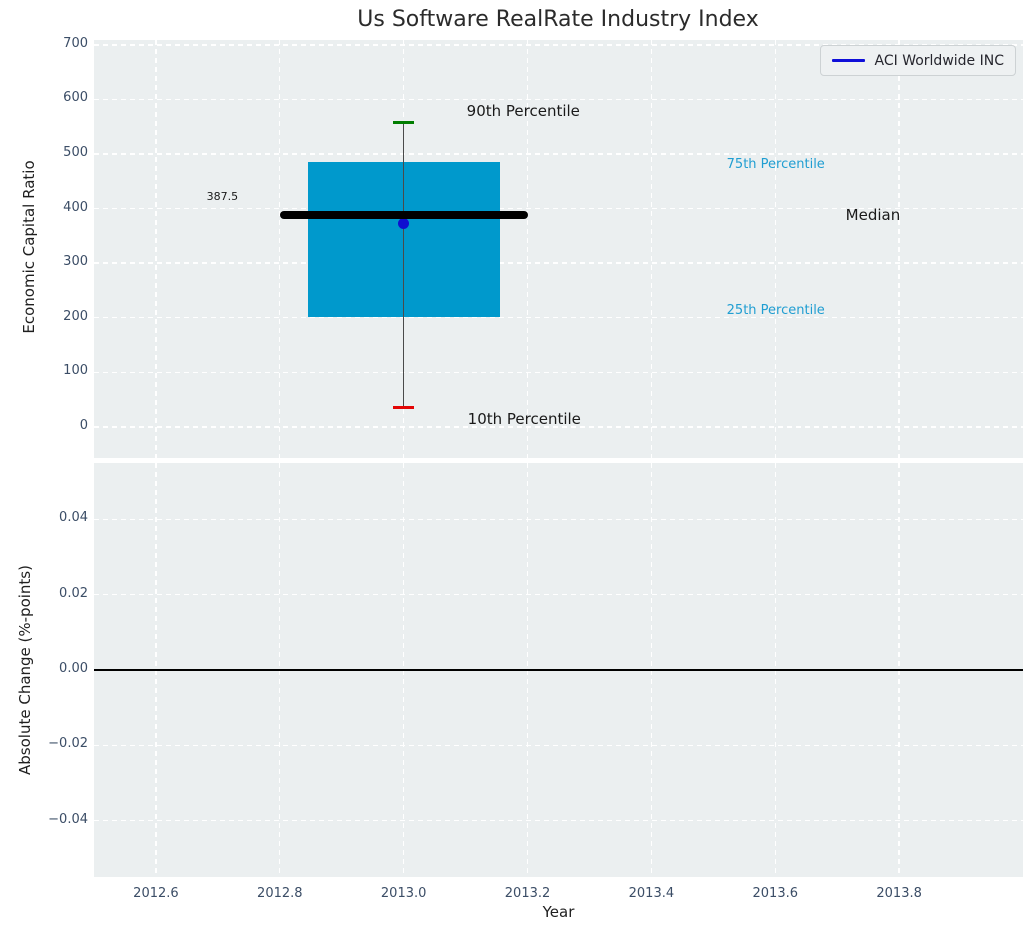 This screenshot has height=942, width=1034. I want to click on top-y-tick-label: 0, so click(83, 425).